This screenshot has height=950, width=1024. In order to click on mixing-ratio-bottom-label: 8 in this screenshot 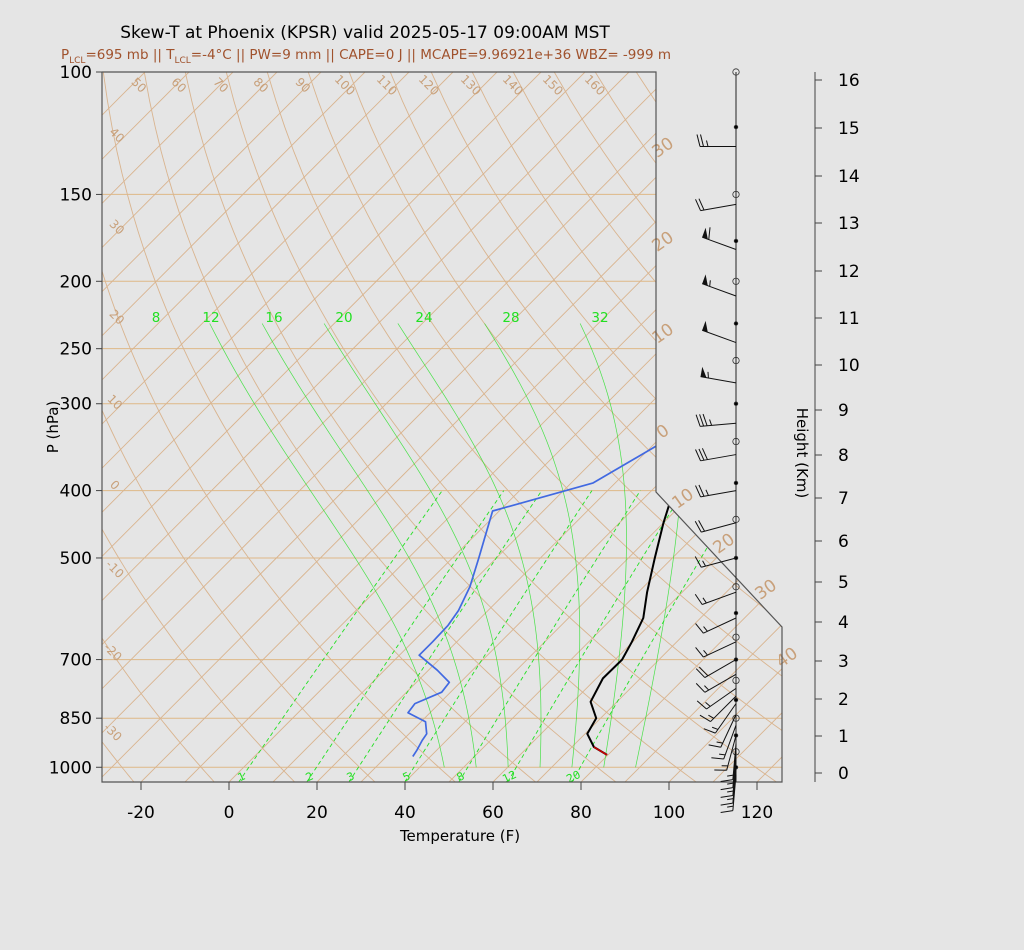, I will do `click(461, 776)`.